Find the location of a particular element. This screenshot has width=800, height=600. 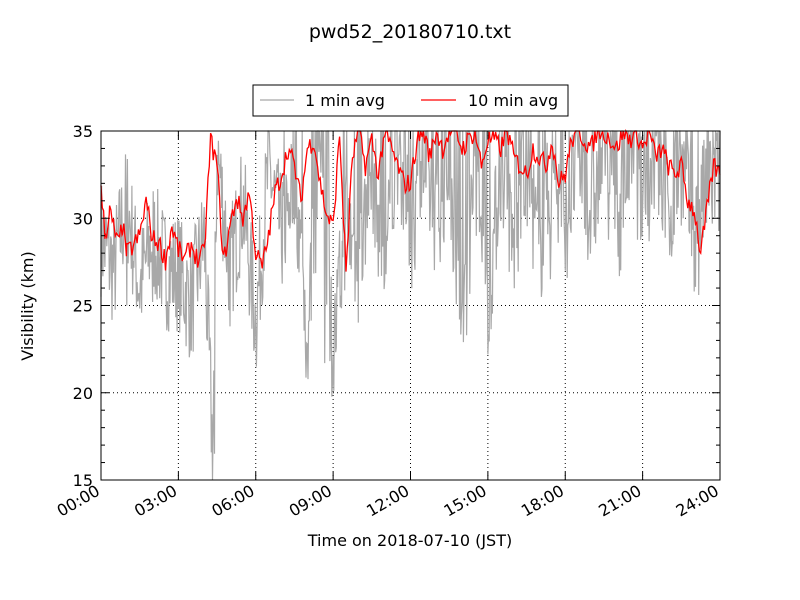

y-tick-labels: 15 20 25 30 35 is located at coordinates (83, 306).